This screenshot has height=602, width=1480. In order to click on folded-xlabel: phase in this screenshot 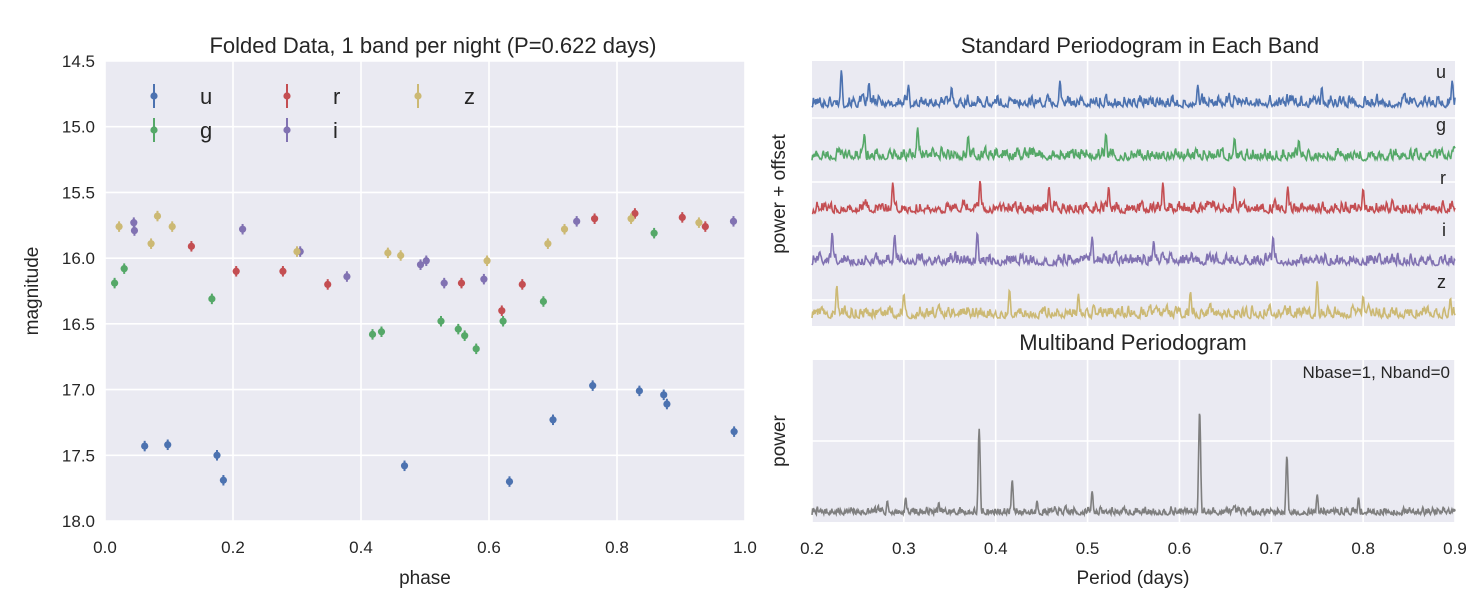, I will do `click(425, 578)`.